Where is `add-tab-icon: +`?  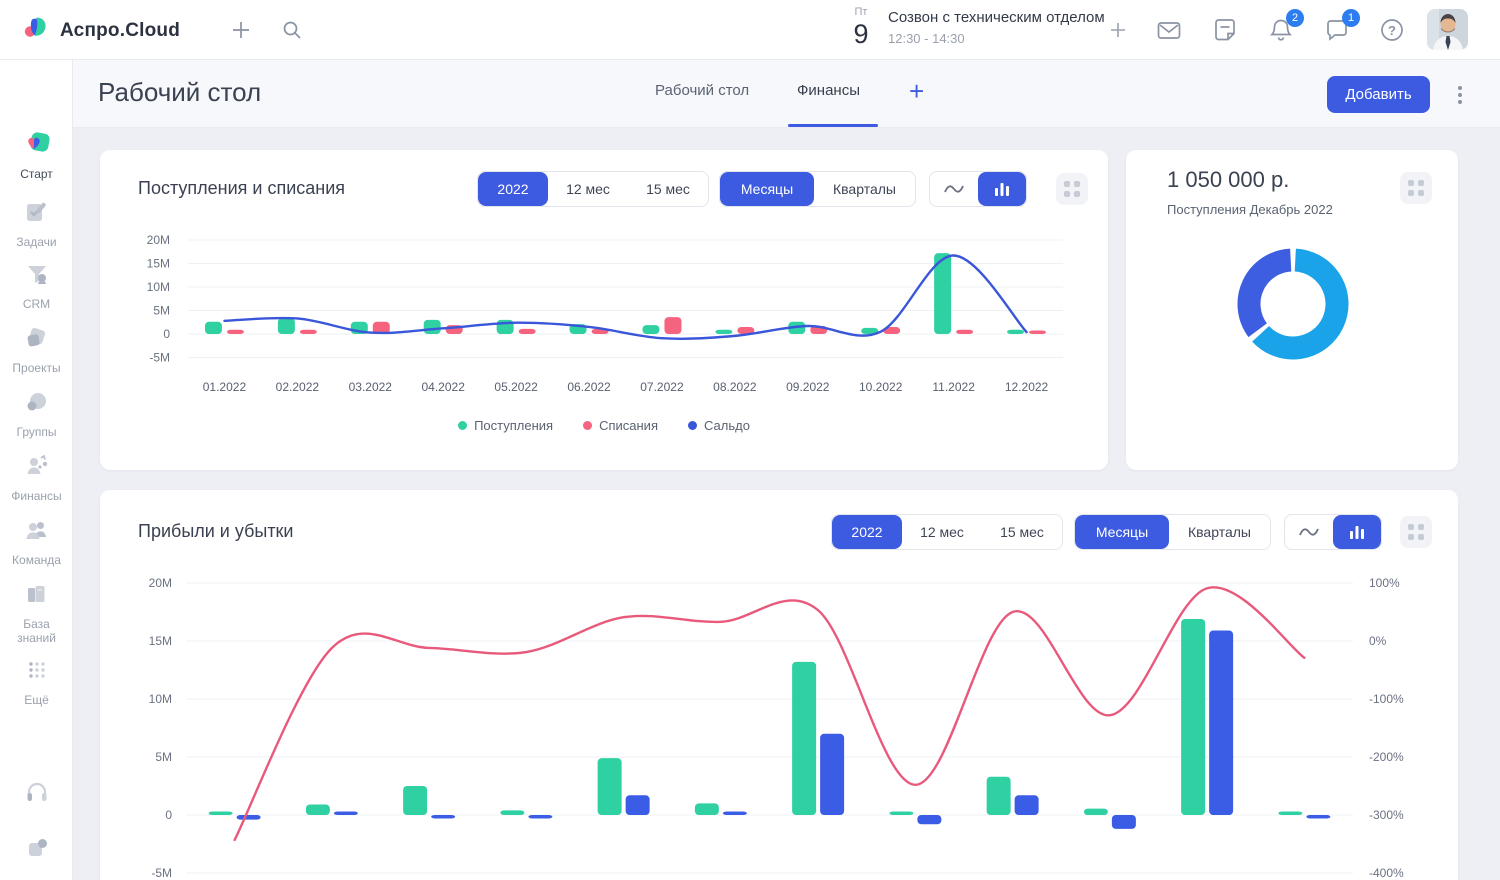 add-tab-icon: + is located at coordinates (917, 91).